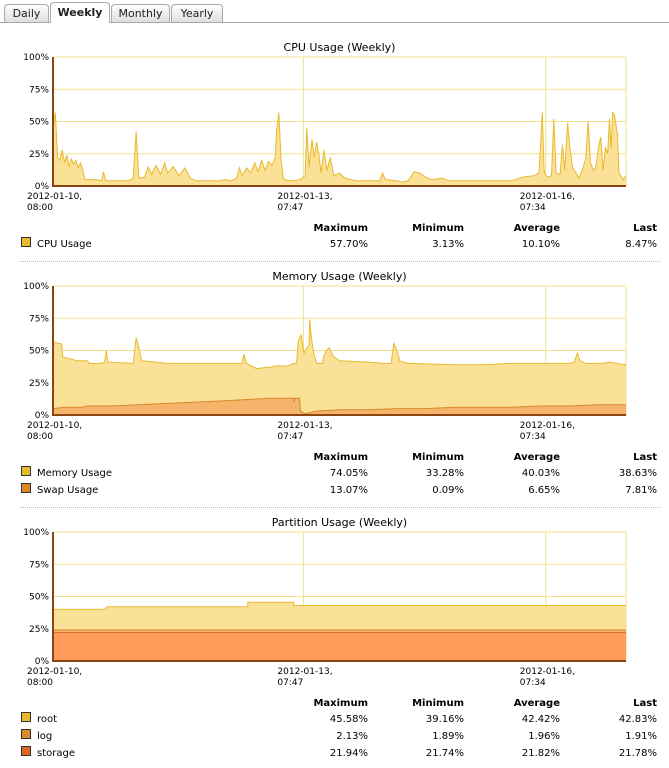 Image resolution: width=669 pixels, height=768 pixels. What do you see at coordinates (80, 12) in the screenshot?
I see `tab-weekly: Weekly` at bounding box center [80, 12].